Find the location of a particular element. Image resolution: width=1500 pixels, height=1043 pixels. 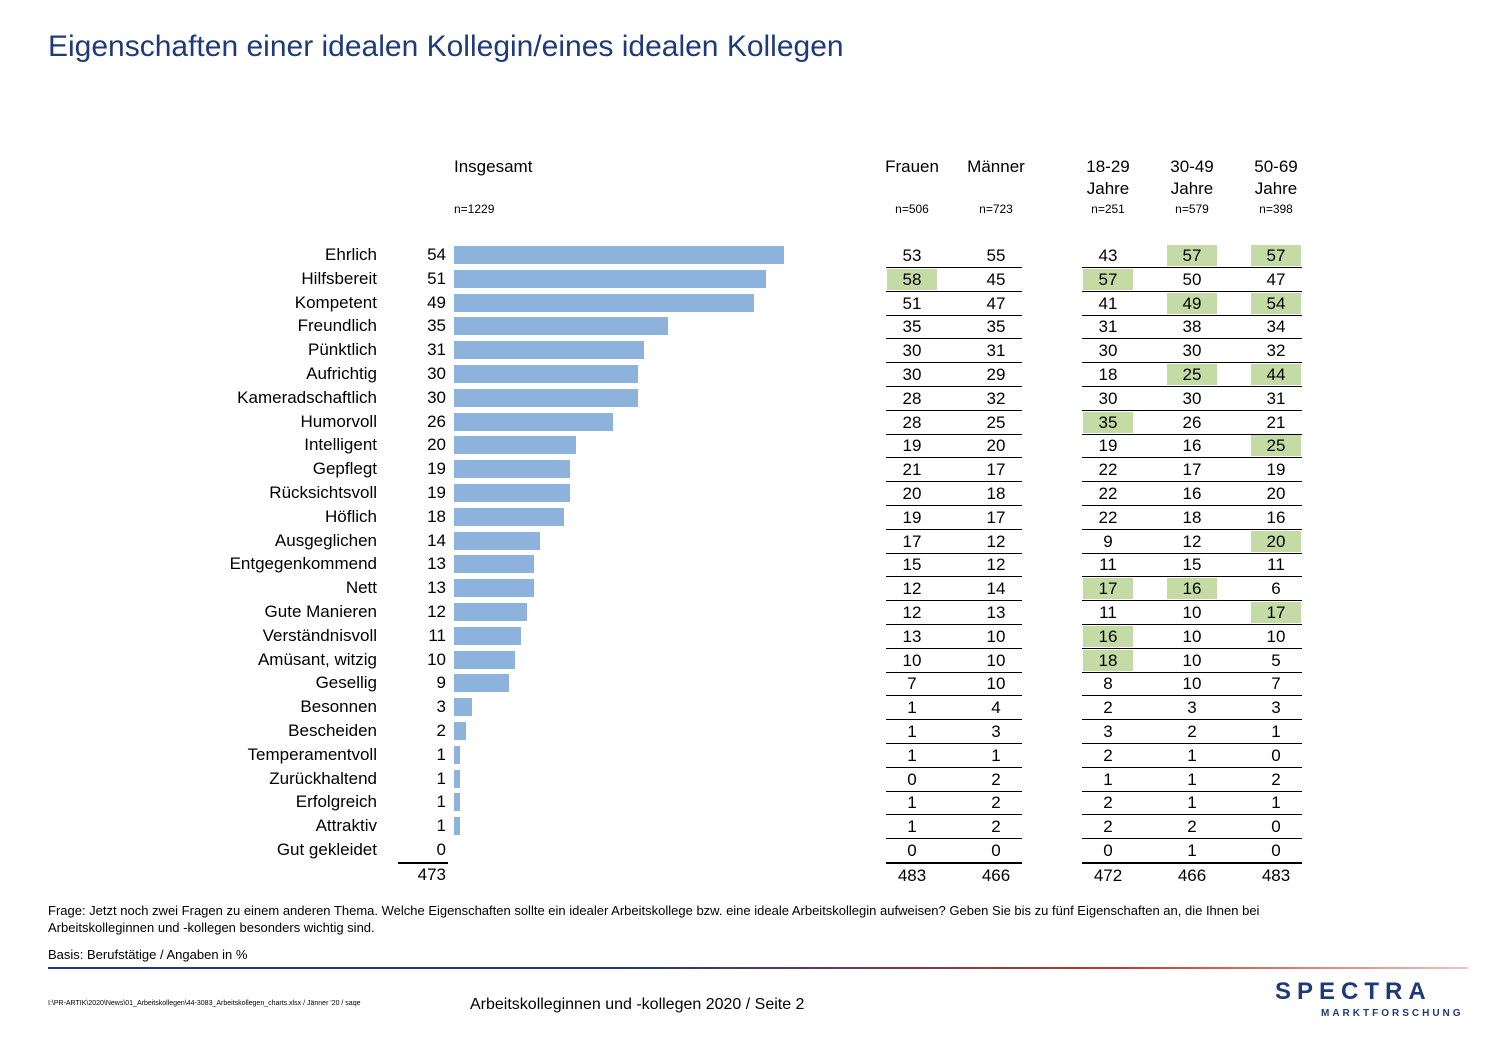

category-label: Kompetent is located at coordinates (335, 302).